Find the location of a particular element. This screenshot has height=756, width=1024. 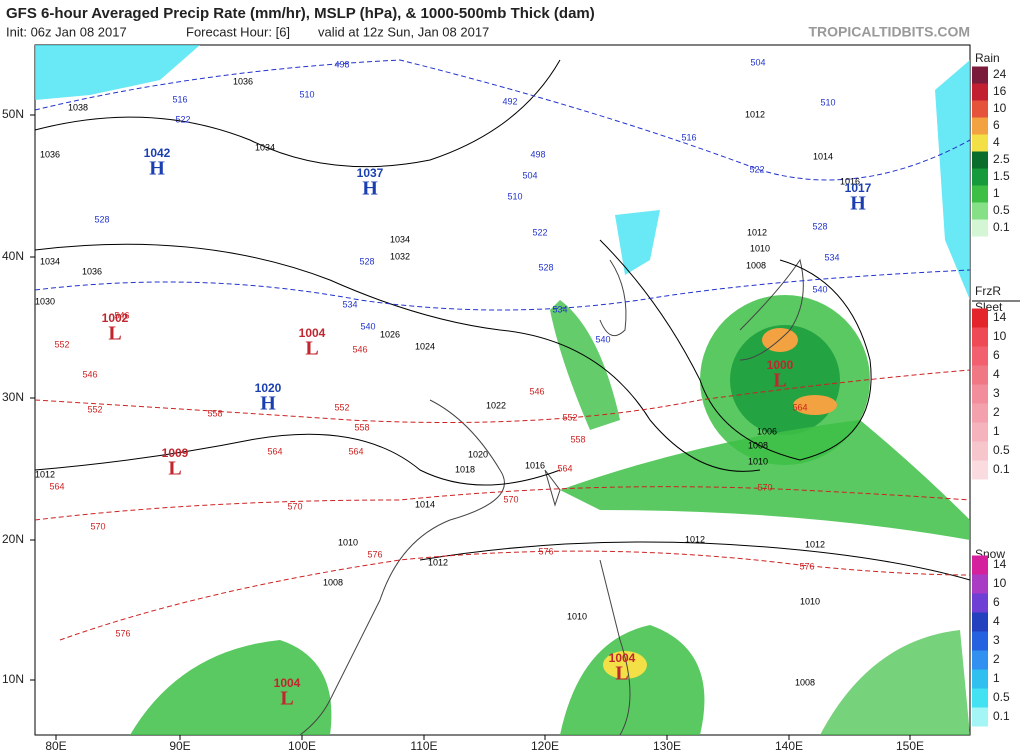

isobar-label: 1014 is located at coordinates (425, 504).